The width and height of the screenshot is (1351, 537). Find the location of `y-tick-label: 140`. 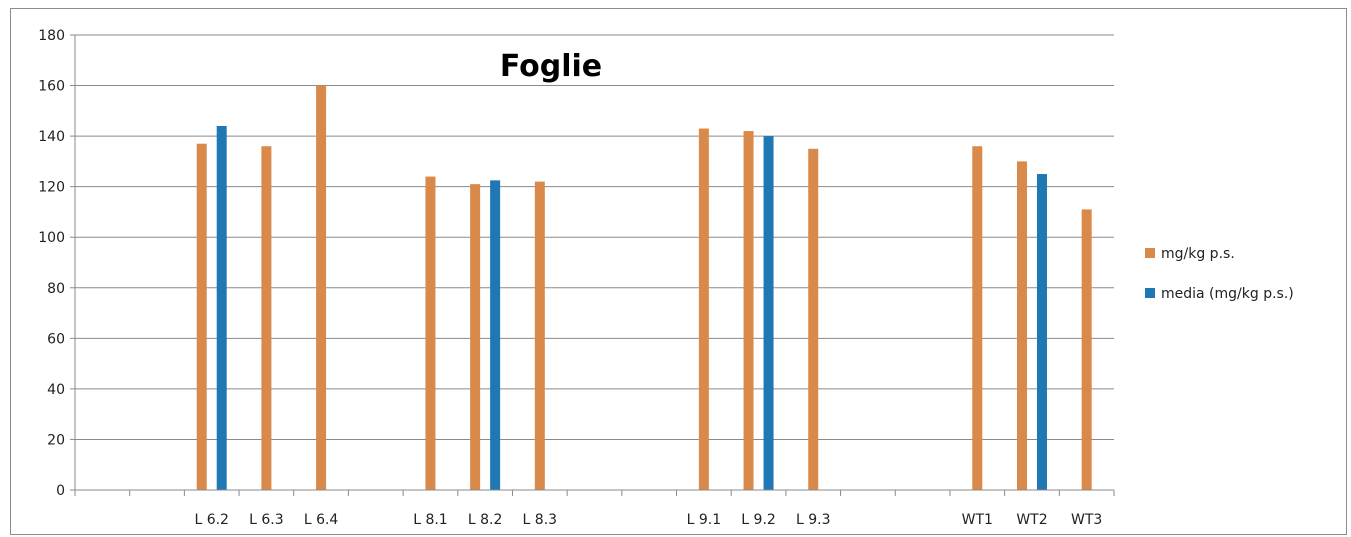

y-tick-label: 140 is located at coordinates (51, 137).